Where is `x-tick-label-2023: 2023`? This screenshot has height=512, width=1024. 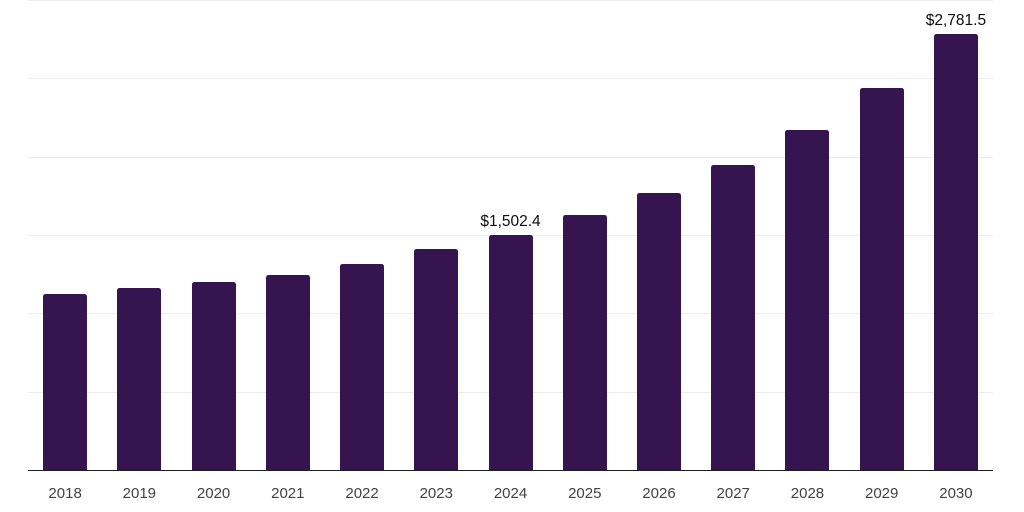 x-tick-label-2023: 2023 is located at coordinates (436, 493).